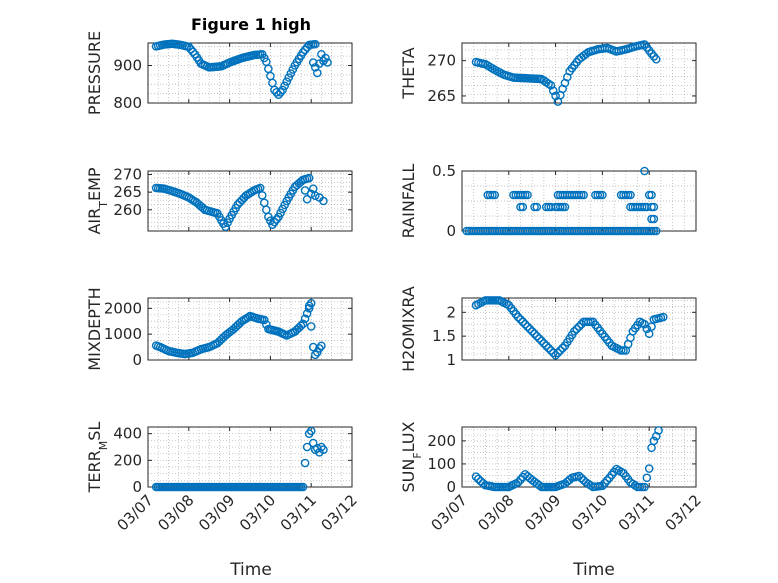  Describe the element at coordinates (94, 328) in the screenshot. I see `y-axis-label: MIXDEPTH` at that location.